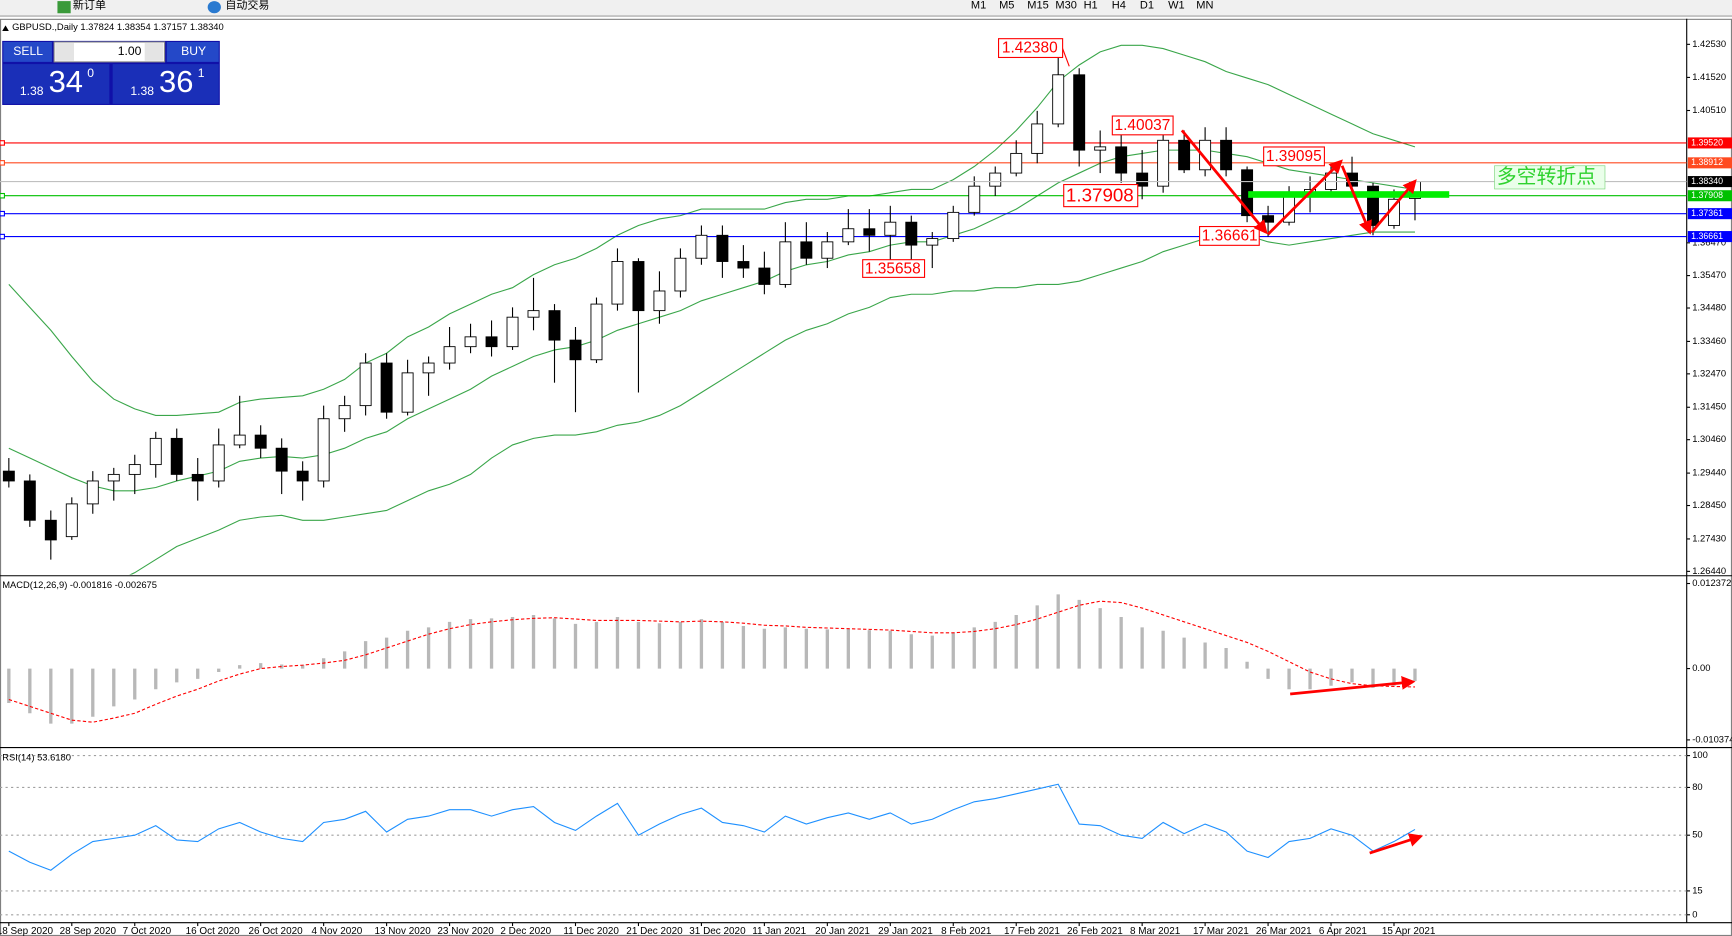  What do you see at coordinates (79, 584) in the screenshot?
I see `panel-title: MACD(12,26,9) -0.001816 -0.002675` at bounding box center [79, 584].